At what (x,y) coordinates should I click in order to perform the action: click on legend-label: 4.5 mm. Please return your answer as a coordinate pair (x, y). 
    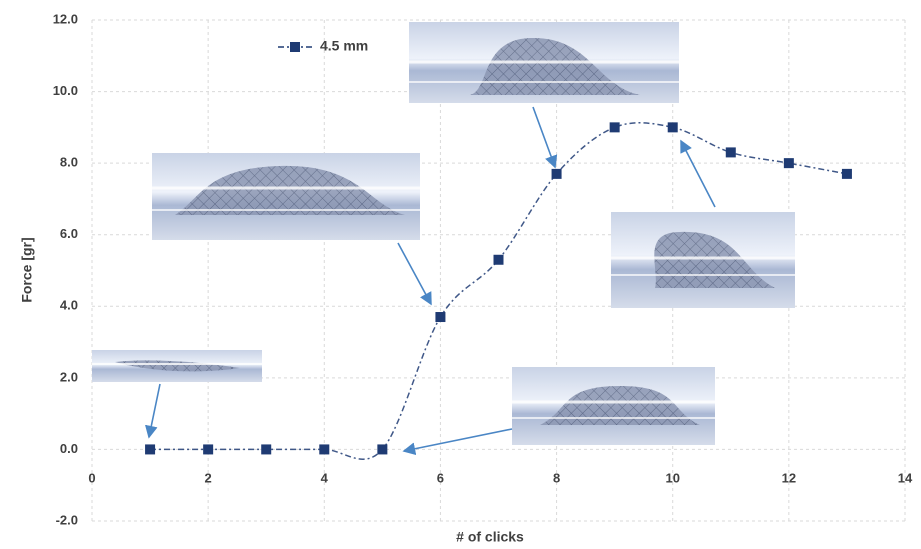
    Looking at the image, I should click on (344, 46).